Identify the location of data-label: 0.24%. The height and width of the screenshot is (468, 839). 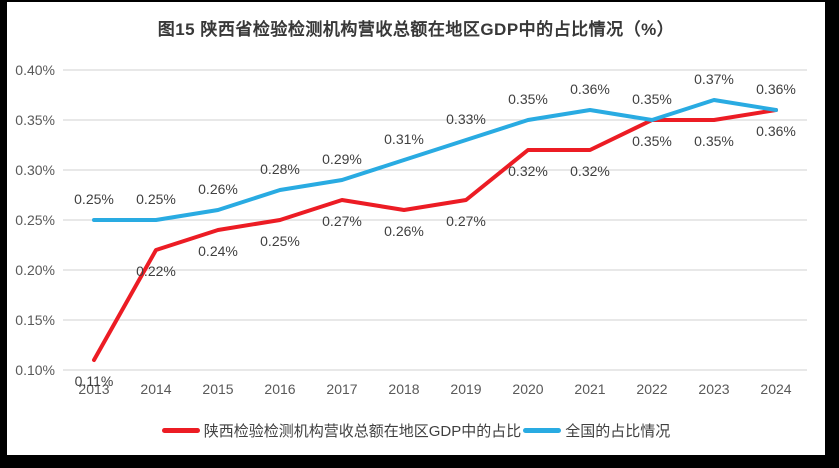
(218, 251).